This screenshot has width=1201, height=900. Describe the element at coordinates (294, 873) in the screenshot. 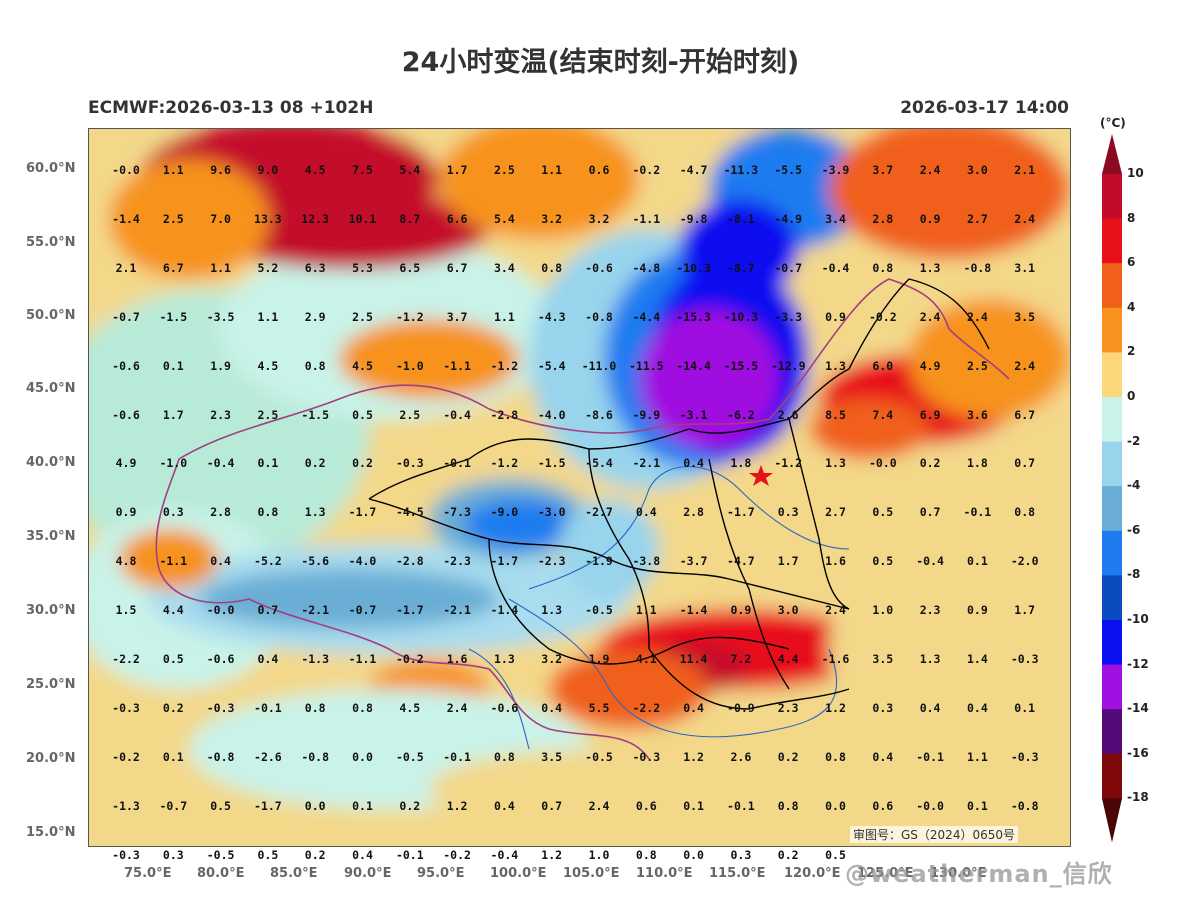

I see `lon-label: 85.0°E` at that location.